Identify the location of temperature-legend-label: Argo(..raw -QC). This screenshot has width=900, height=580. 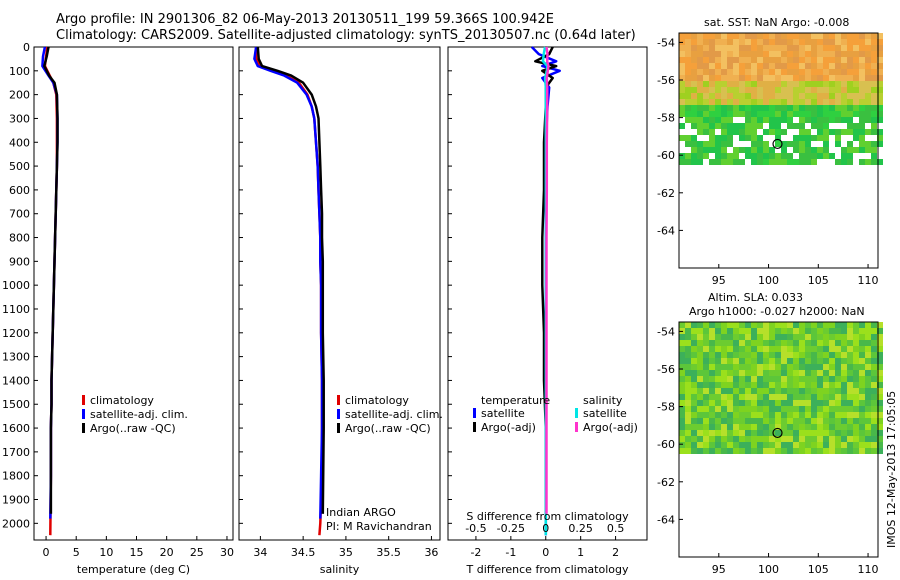
(133, 428).